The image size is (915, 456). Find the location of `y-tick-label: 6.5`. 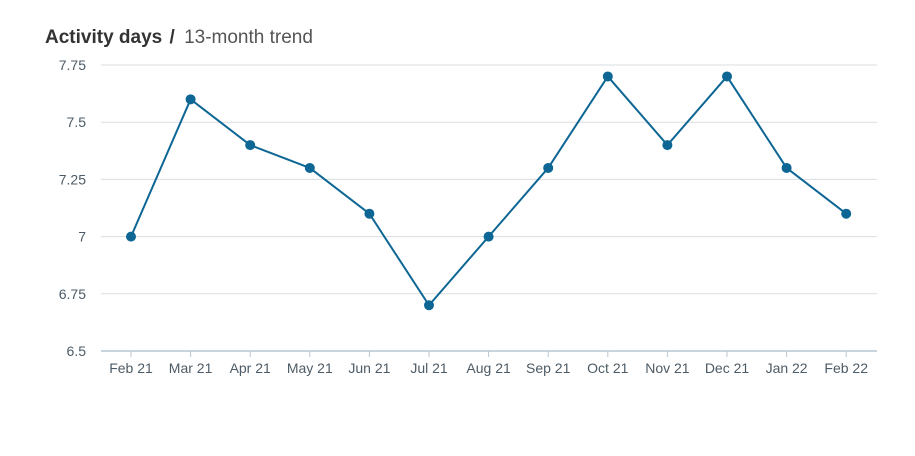

y-tick-label: 6.5 is located at coordinates (77, 351).